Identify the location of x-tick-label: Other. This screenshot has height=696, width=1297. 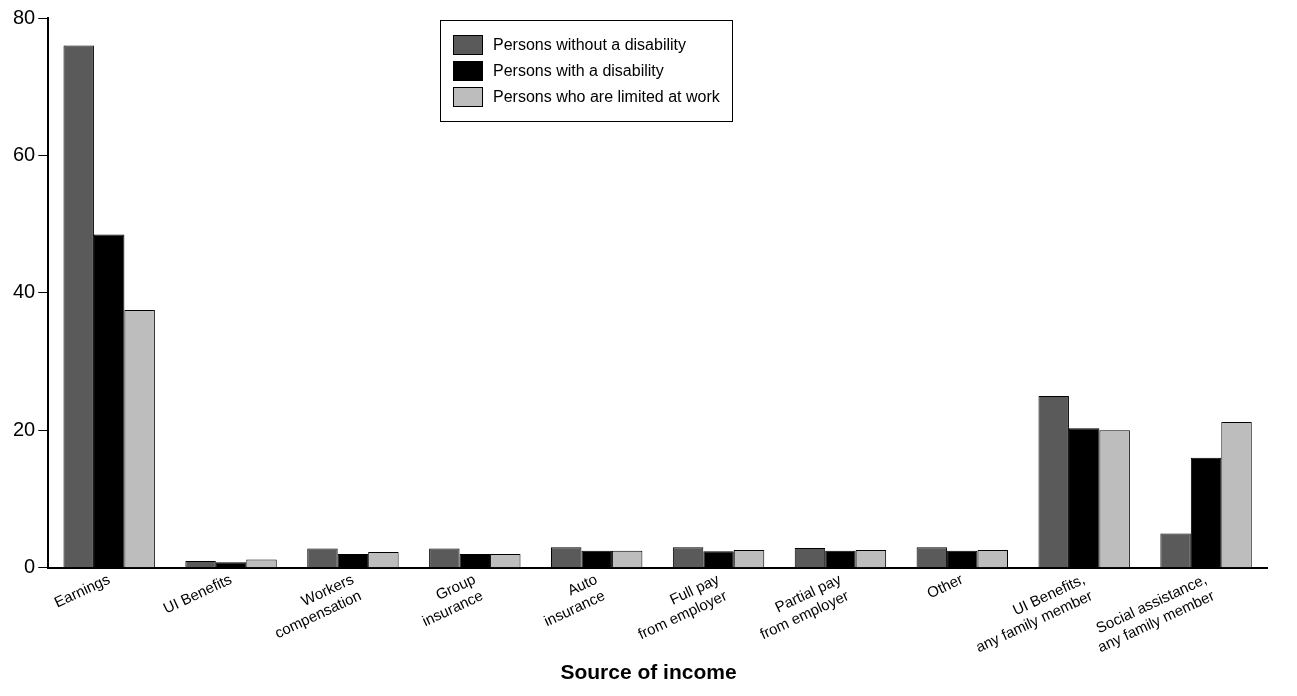
(945, 586).